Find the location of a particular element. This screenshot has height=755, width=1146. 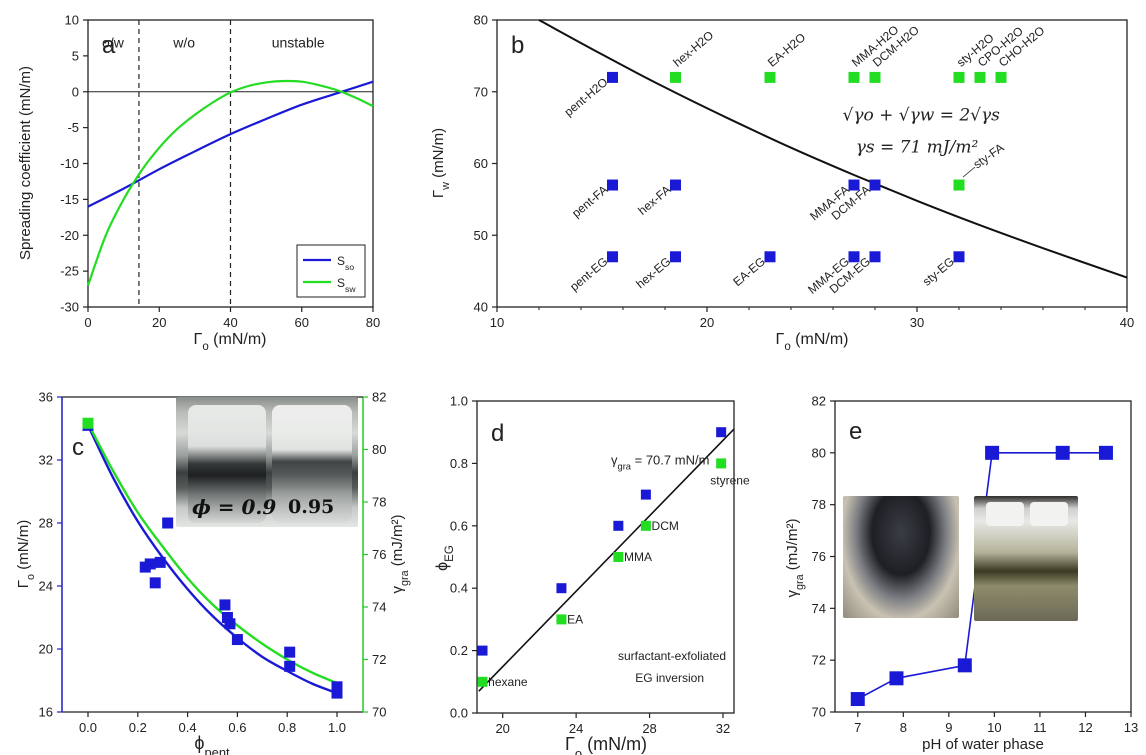

panel-e-xtick-label: 7 is located at coordinates (857, 727).